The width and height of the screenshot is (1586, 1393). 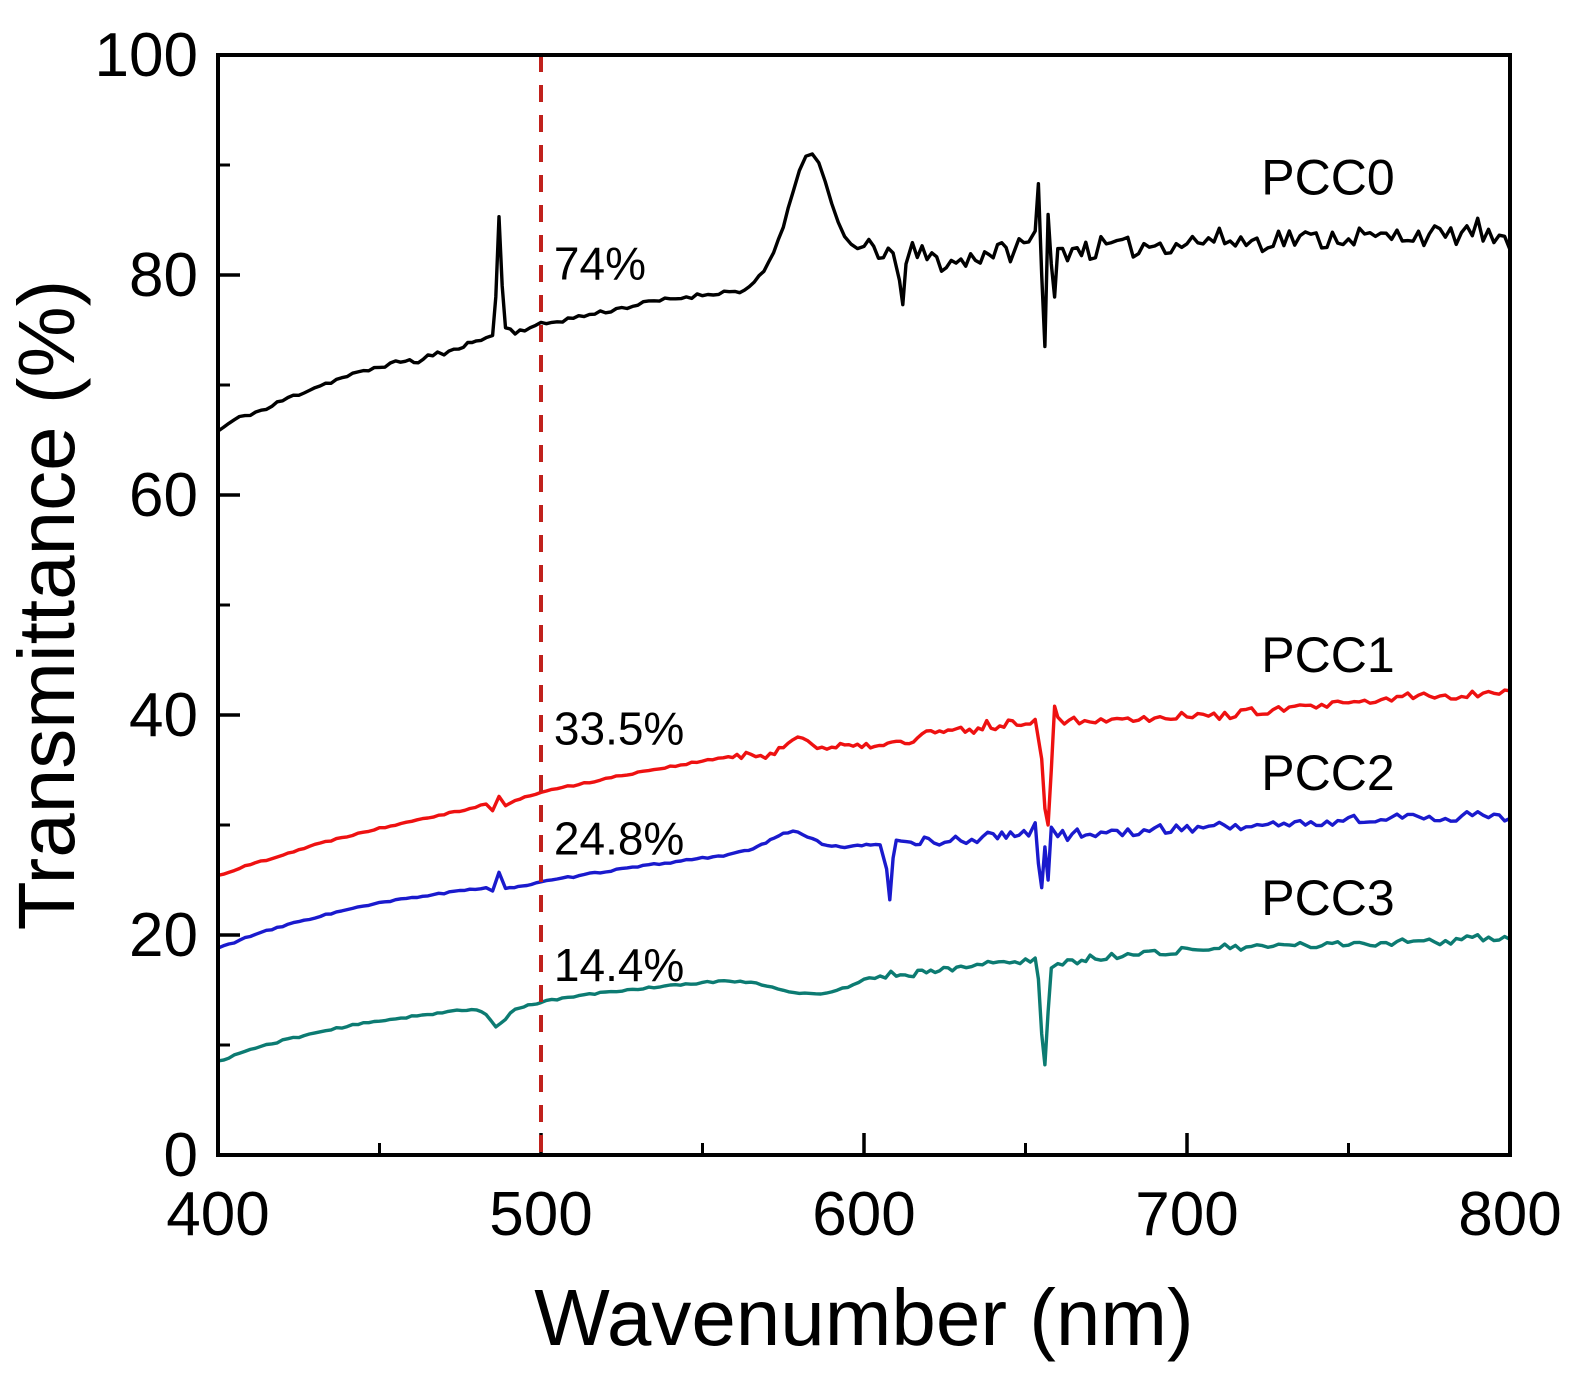 What do you see at coordinates (863, 1317) in the screenshot?
I see `x-axis-label: Wavenumber (nm)` at bounding box center [863, 1317].